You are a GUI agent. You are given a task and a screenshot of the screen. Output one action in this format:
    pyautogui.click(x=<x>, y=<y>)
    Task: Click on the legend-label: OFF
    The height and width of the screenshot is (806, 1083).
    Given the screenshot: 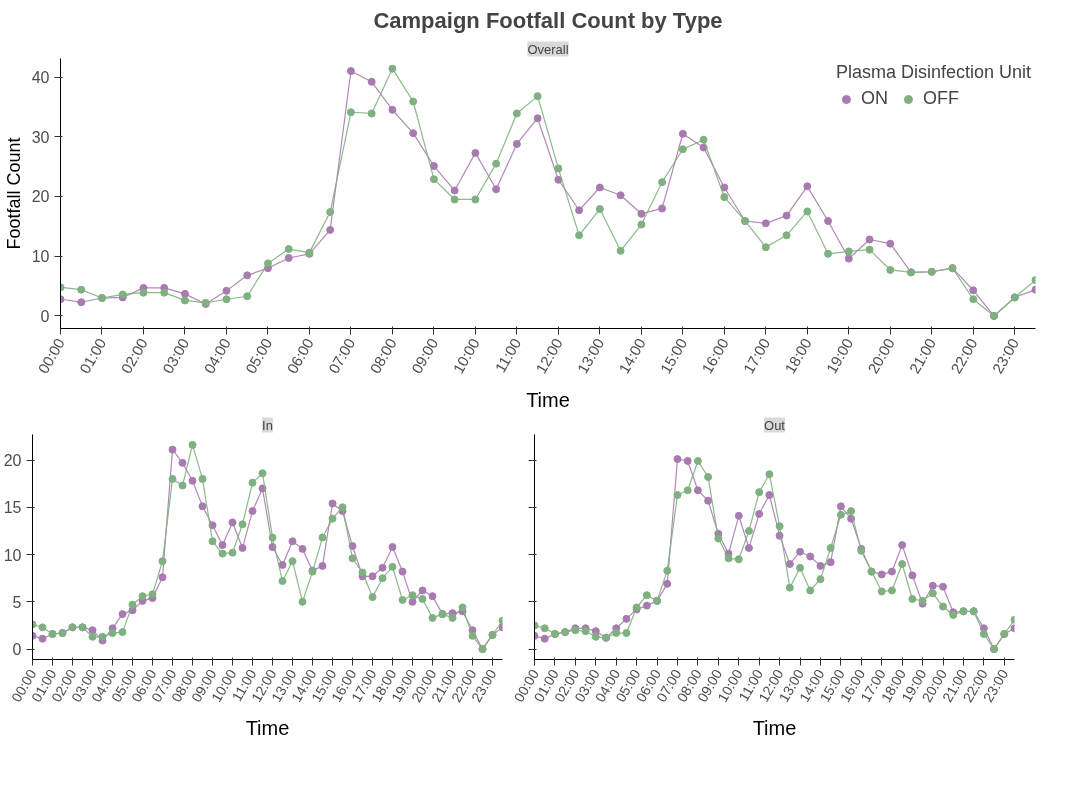 What is the action you would take?
    pyautogui.click(x=940, y=98)
    